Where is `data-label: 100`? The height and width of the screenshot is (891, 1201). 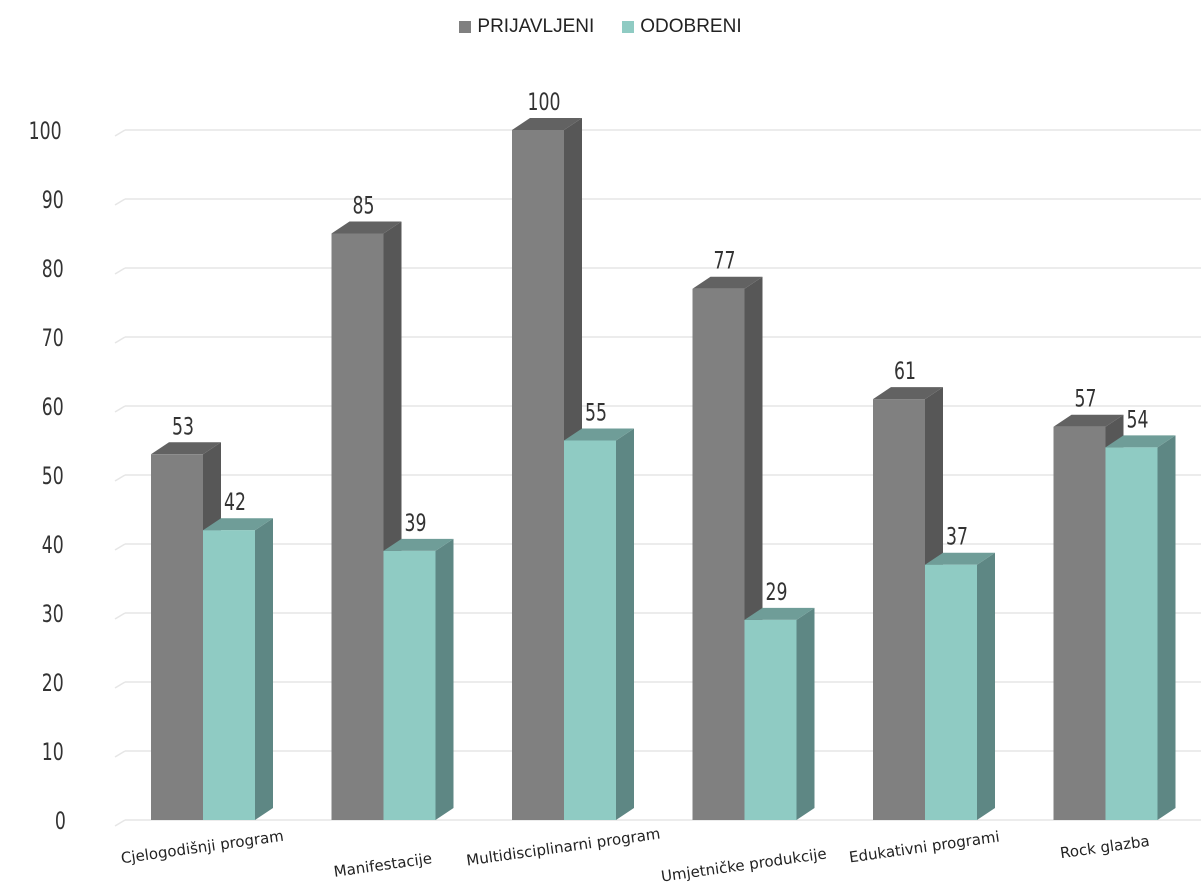
data-label: 100 is located at coordinates (544, 102).